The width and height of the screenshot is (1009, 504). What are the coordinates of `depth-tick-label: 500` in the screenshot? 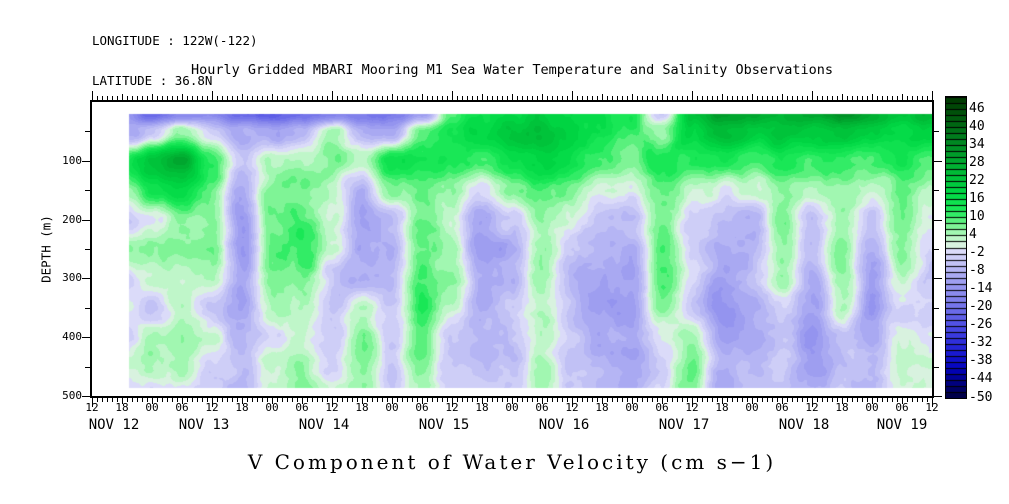 It's located at (72, 395).